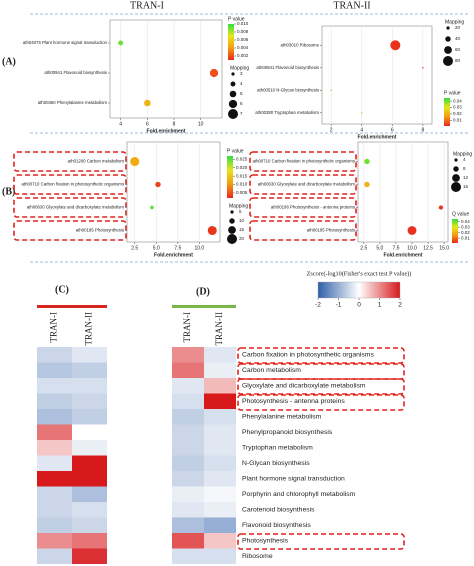  Describe the element at coordinates (73, 102) in the screenshot. I see `category-label: ath00360 Phenylalanine metabolism` at that location.